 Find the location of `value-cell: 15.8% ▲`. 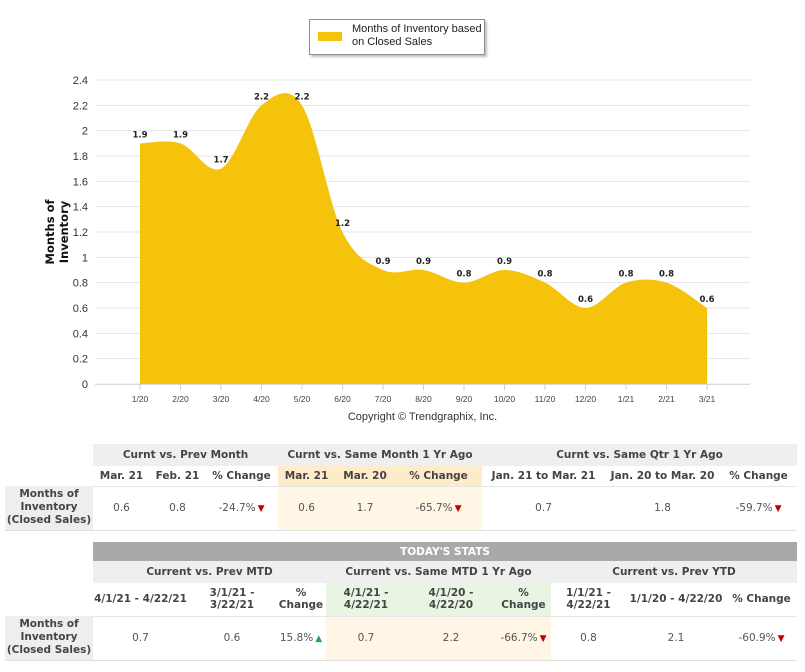

value-cell: 15.8% ▲ is located at coordinates (301, 638).